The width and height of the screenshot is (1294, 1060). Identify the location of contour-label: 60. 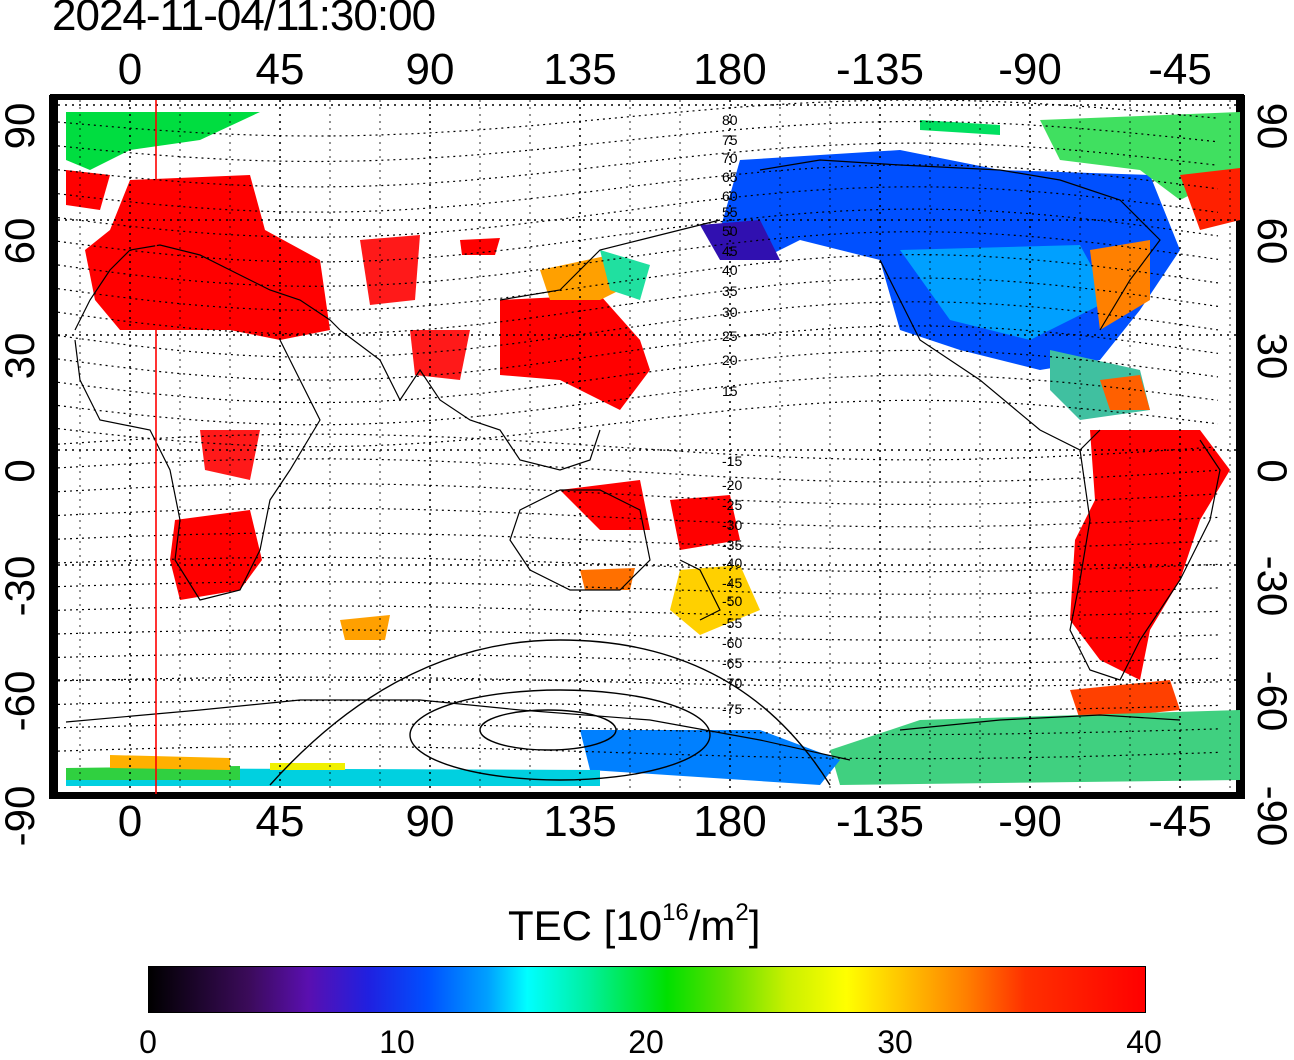
(730, 196).